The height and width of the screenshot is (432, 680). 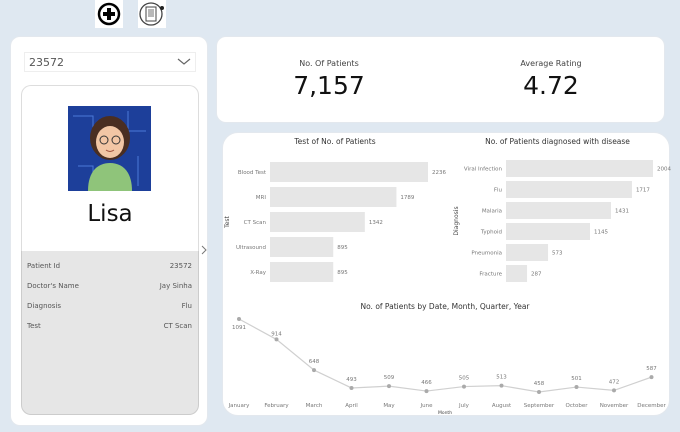 What do you see at coordinates (622, 212) in the screenshot?
I see `bar-value-label: 1431` at bounding box center [622, 212].